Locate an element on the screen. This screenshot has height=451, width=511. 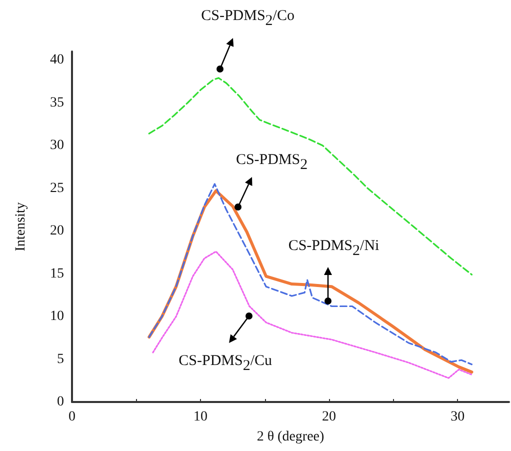
y-tick-label: 0 is located at coordinates (60, 402).